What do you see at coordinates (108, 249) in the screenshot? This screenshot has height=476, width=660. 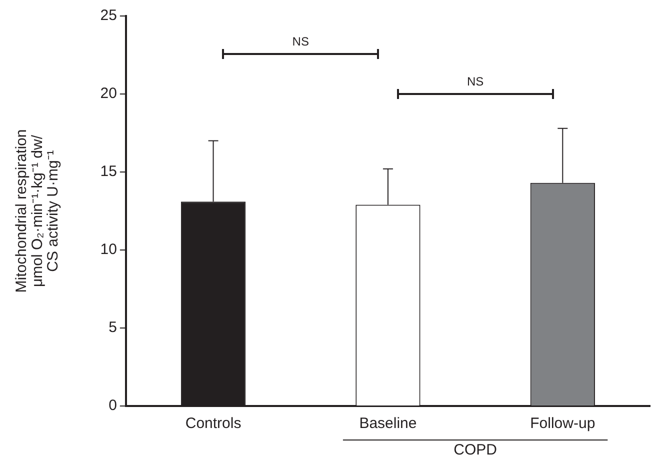 I see `y-tick-label: 10` at bounding box center [108, 249].